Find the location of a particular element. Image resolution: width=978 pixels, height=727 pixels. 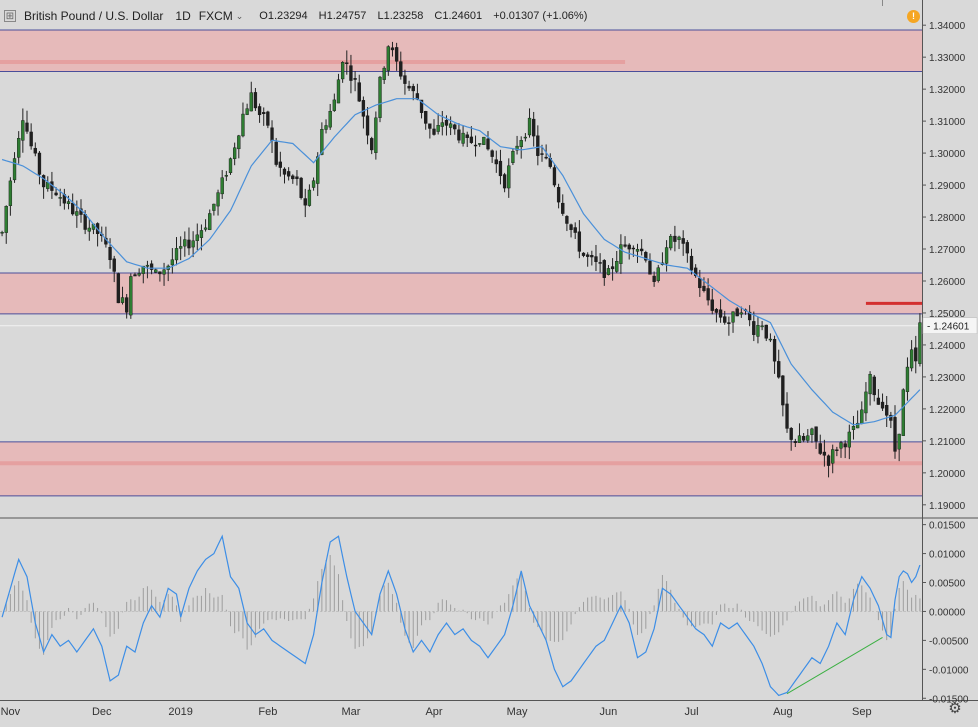

sr-zone is located at coordinates (461, 293).